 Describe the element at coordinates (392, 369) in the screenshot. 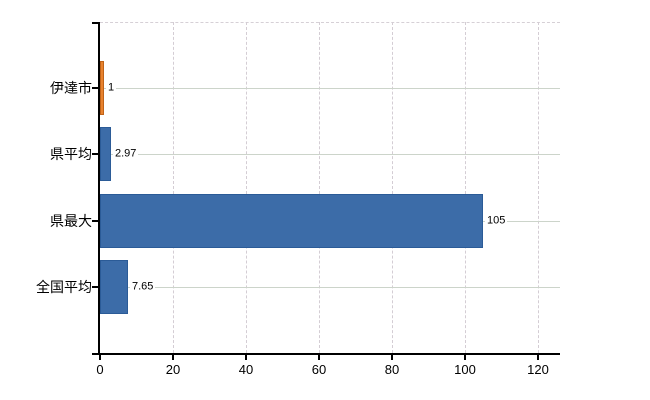

I see `x-tick-label-80: 80` at that location.